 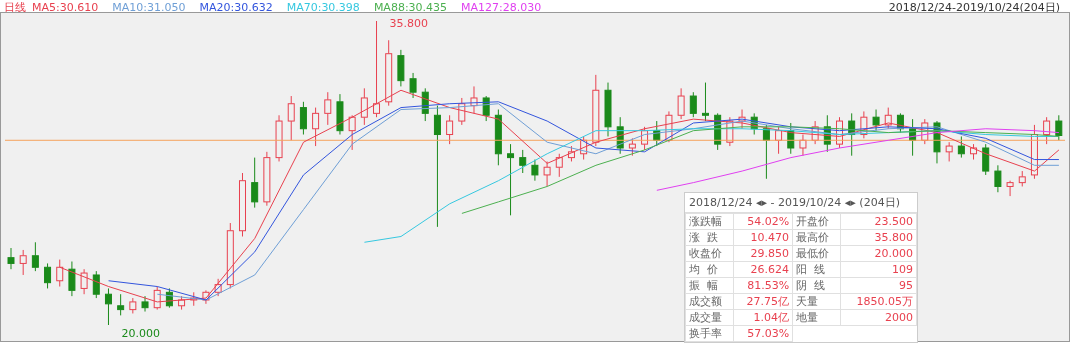 What do you see at coordinates (816, 301) in the screenshot?
I see `annotation: 天量` at bounding box center [816, 301].